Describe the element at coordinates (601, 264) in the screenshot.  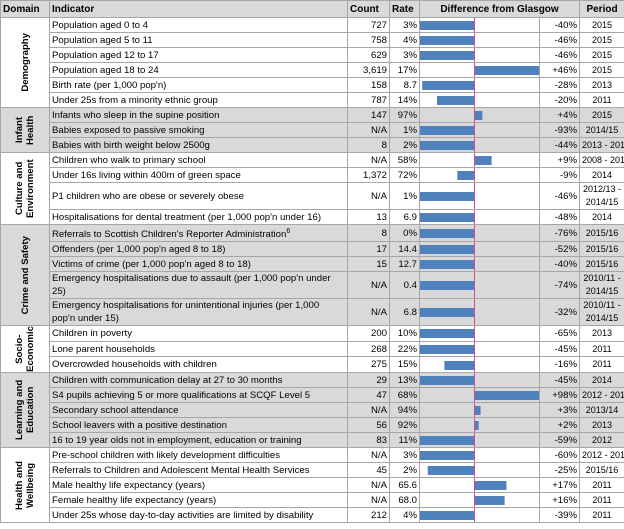
I see `period-cell: 2015/16` at that location.